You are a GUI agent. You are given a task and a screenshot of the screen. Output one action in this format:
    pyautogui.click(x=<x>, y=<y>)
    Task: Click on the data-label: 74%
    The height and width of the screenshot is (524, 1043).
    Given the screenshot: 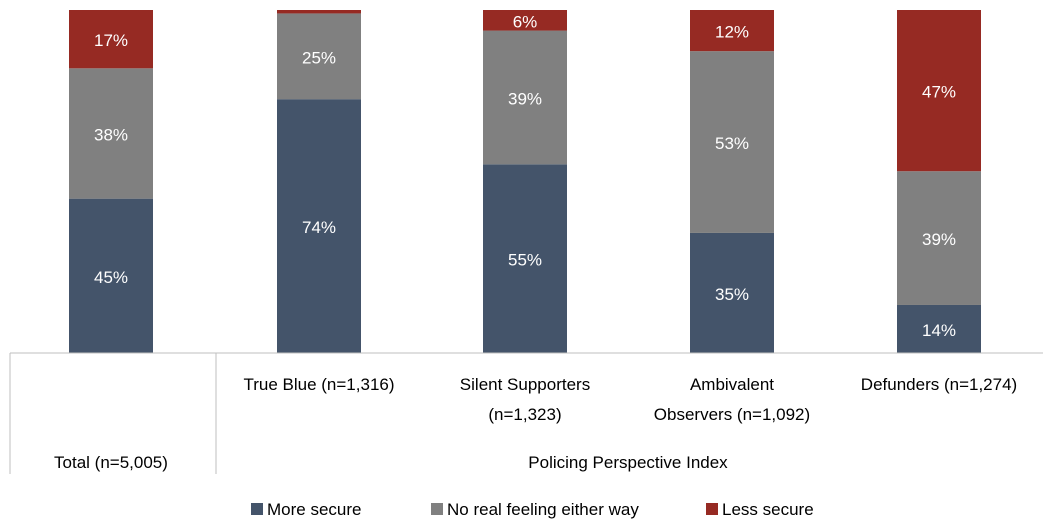 What is the action you would take?
    pyautogui.click(x=319, y=227)
    